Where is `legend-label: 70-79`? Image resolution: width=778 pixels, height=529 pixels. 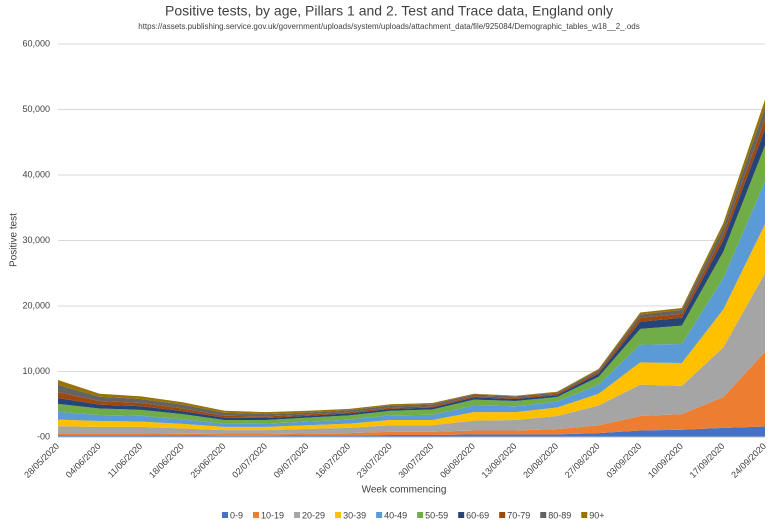
legend-label: 70-79 is located at coordinates (518, 515).